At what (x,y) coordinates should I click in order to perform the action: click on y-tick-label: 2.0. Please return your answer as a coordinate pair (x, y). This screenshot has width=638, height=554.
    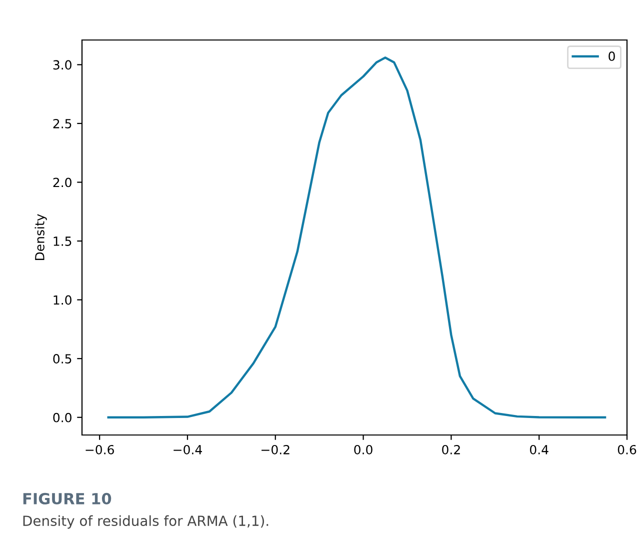
    Looking at the image, I should click on (62, 183).